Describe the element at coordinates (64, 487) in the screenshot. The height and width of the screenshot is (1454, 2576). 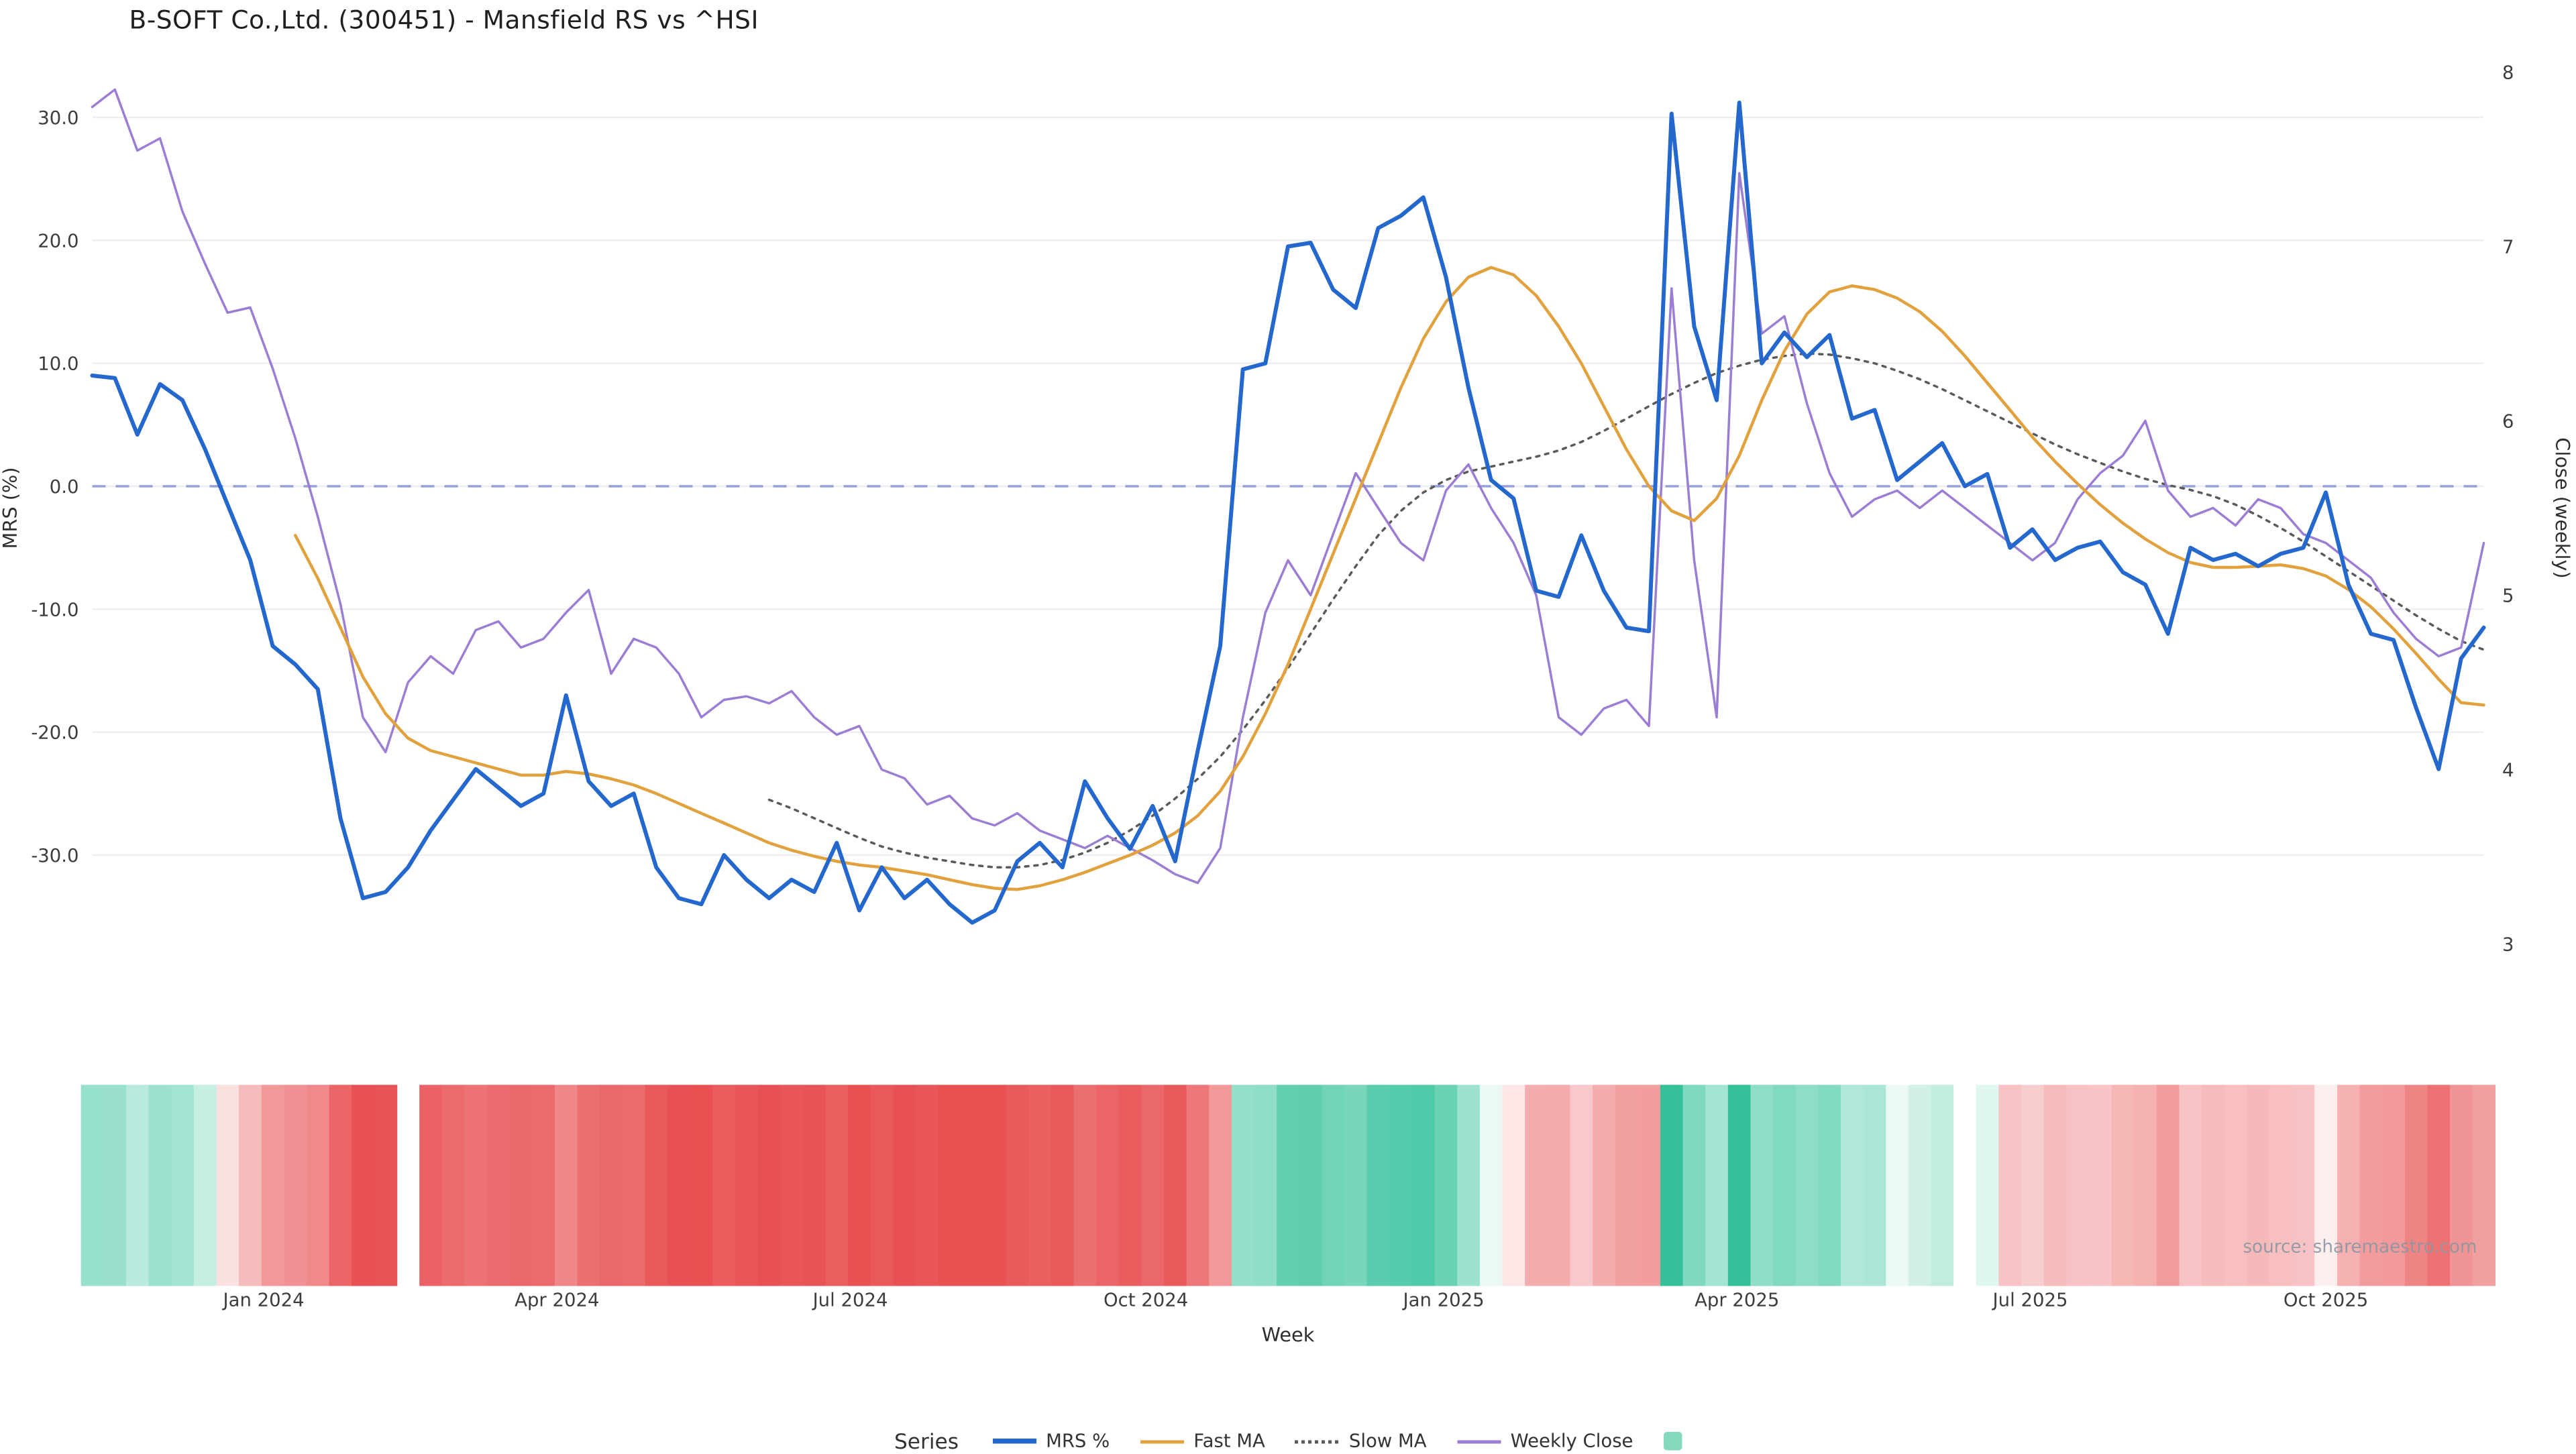
I see `y-left-tick-label: 0.0` at that location.